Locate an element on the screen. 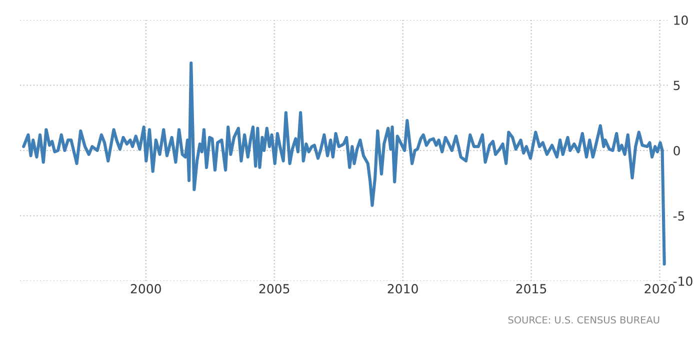  x-tick-label: 2005 is located at coordinates (274, 289).